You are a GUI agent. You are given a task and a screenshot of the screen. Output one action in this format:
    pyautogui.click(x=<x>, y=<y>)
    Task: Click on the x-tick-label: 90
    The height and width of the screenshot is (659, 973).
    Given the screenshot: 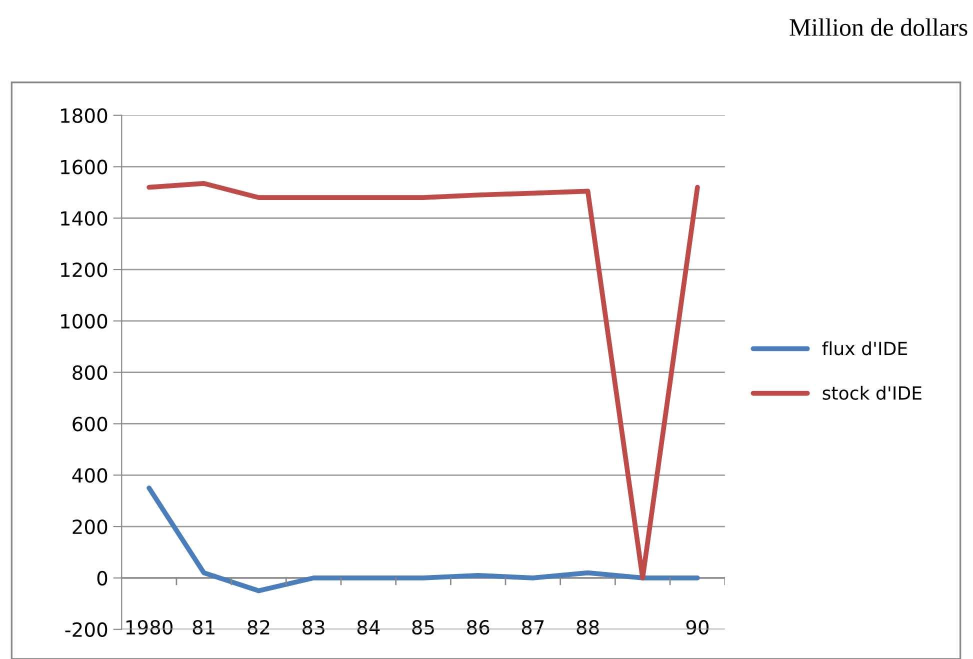 What is the action you would take?
    pyautogui.click(x=697, y=627)
    